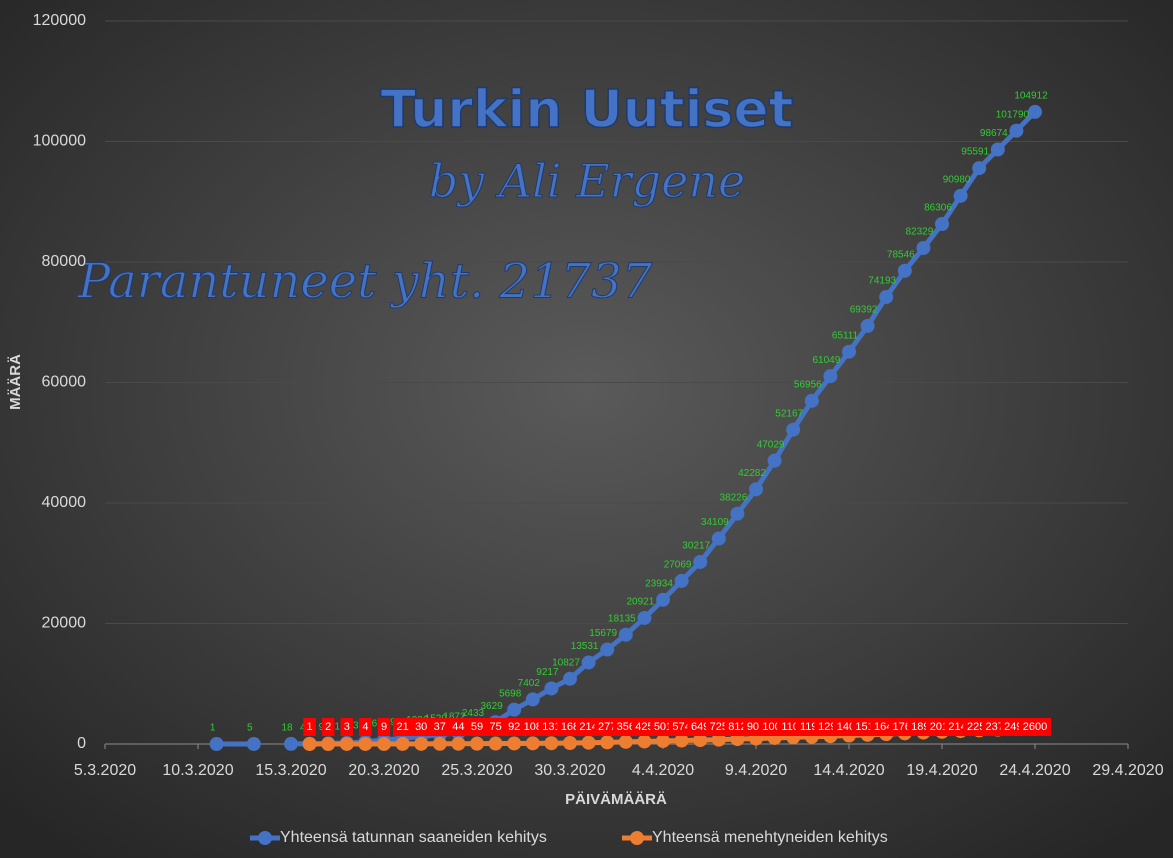 This screenshot has width=1173, height=858. I want to click on y-tick-label: 100000, so click(59, 141).